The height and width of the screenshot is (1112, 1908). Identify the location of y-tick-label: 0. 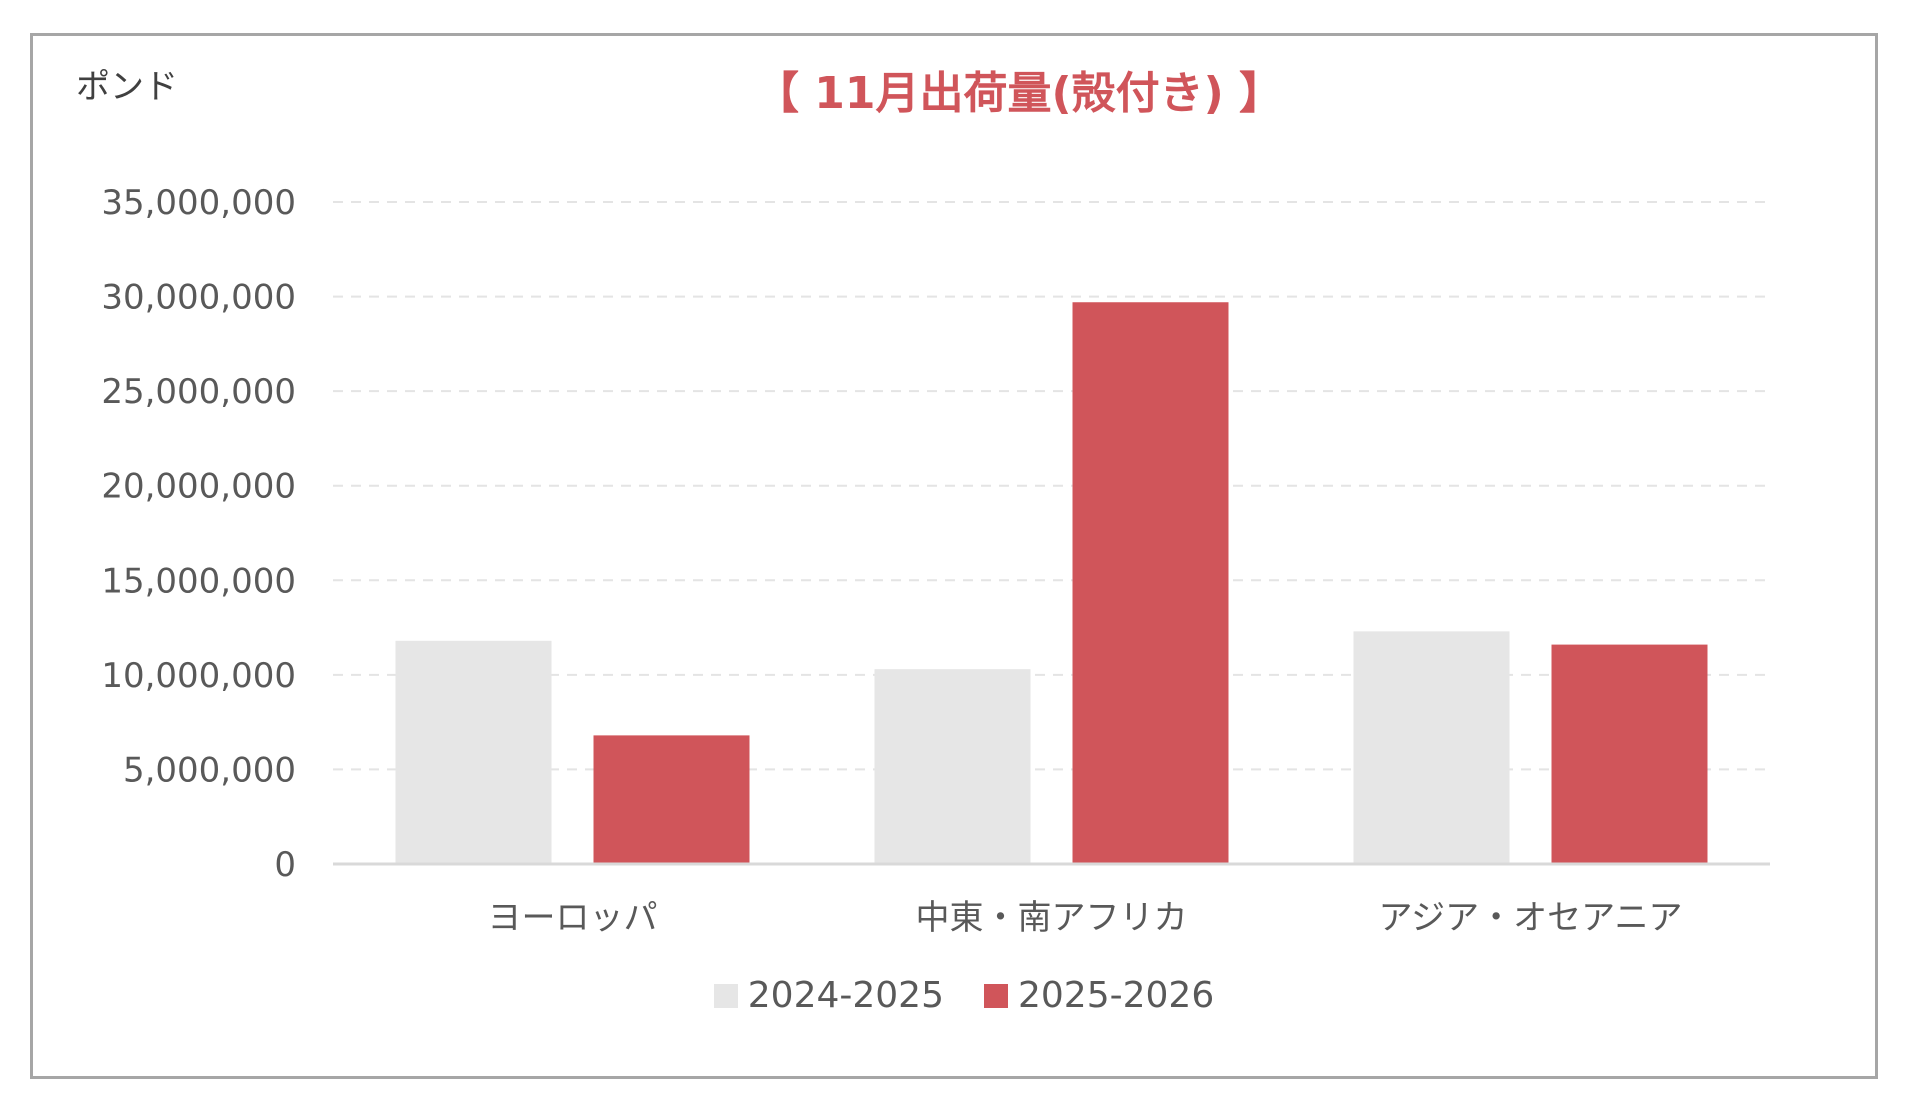
(285, 865).